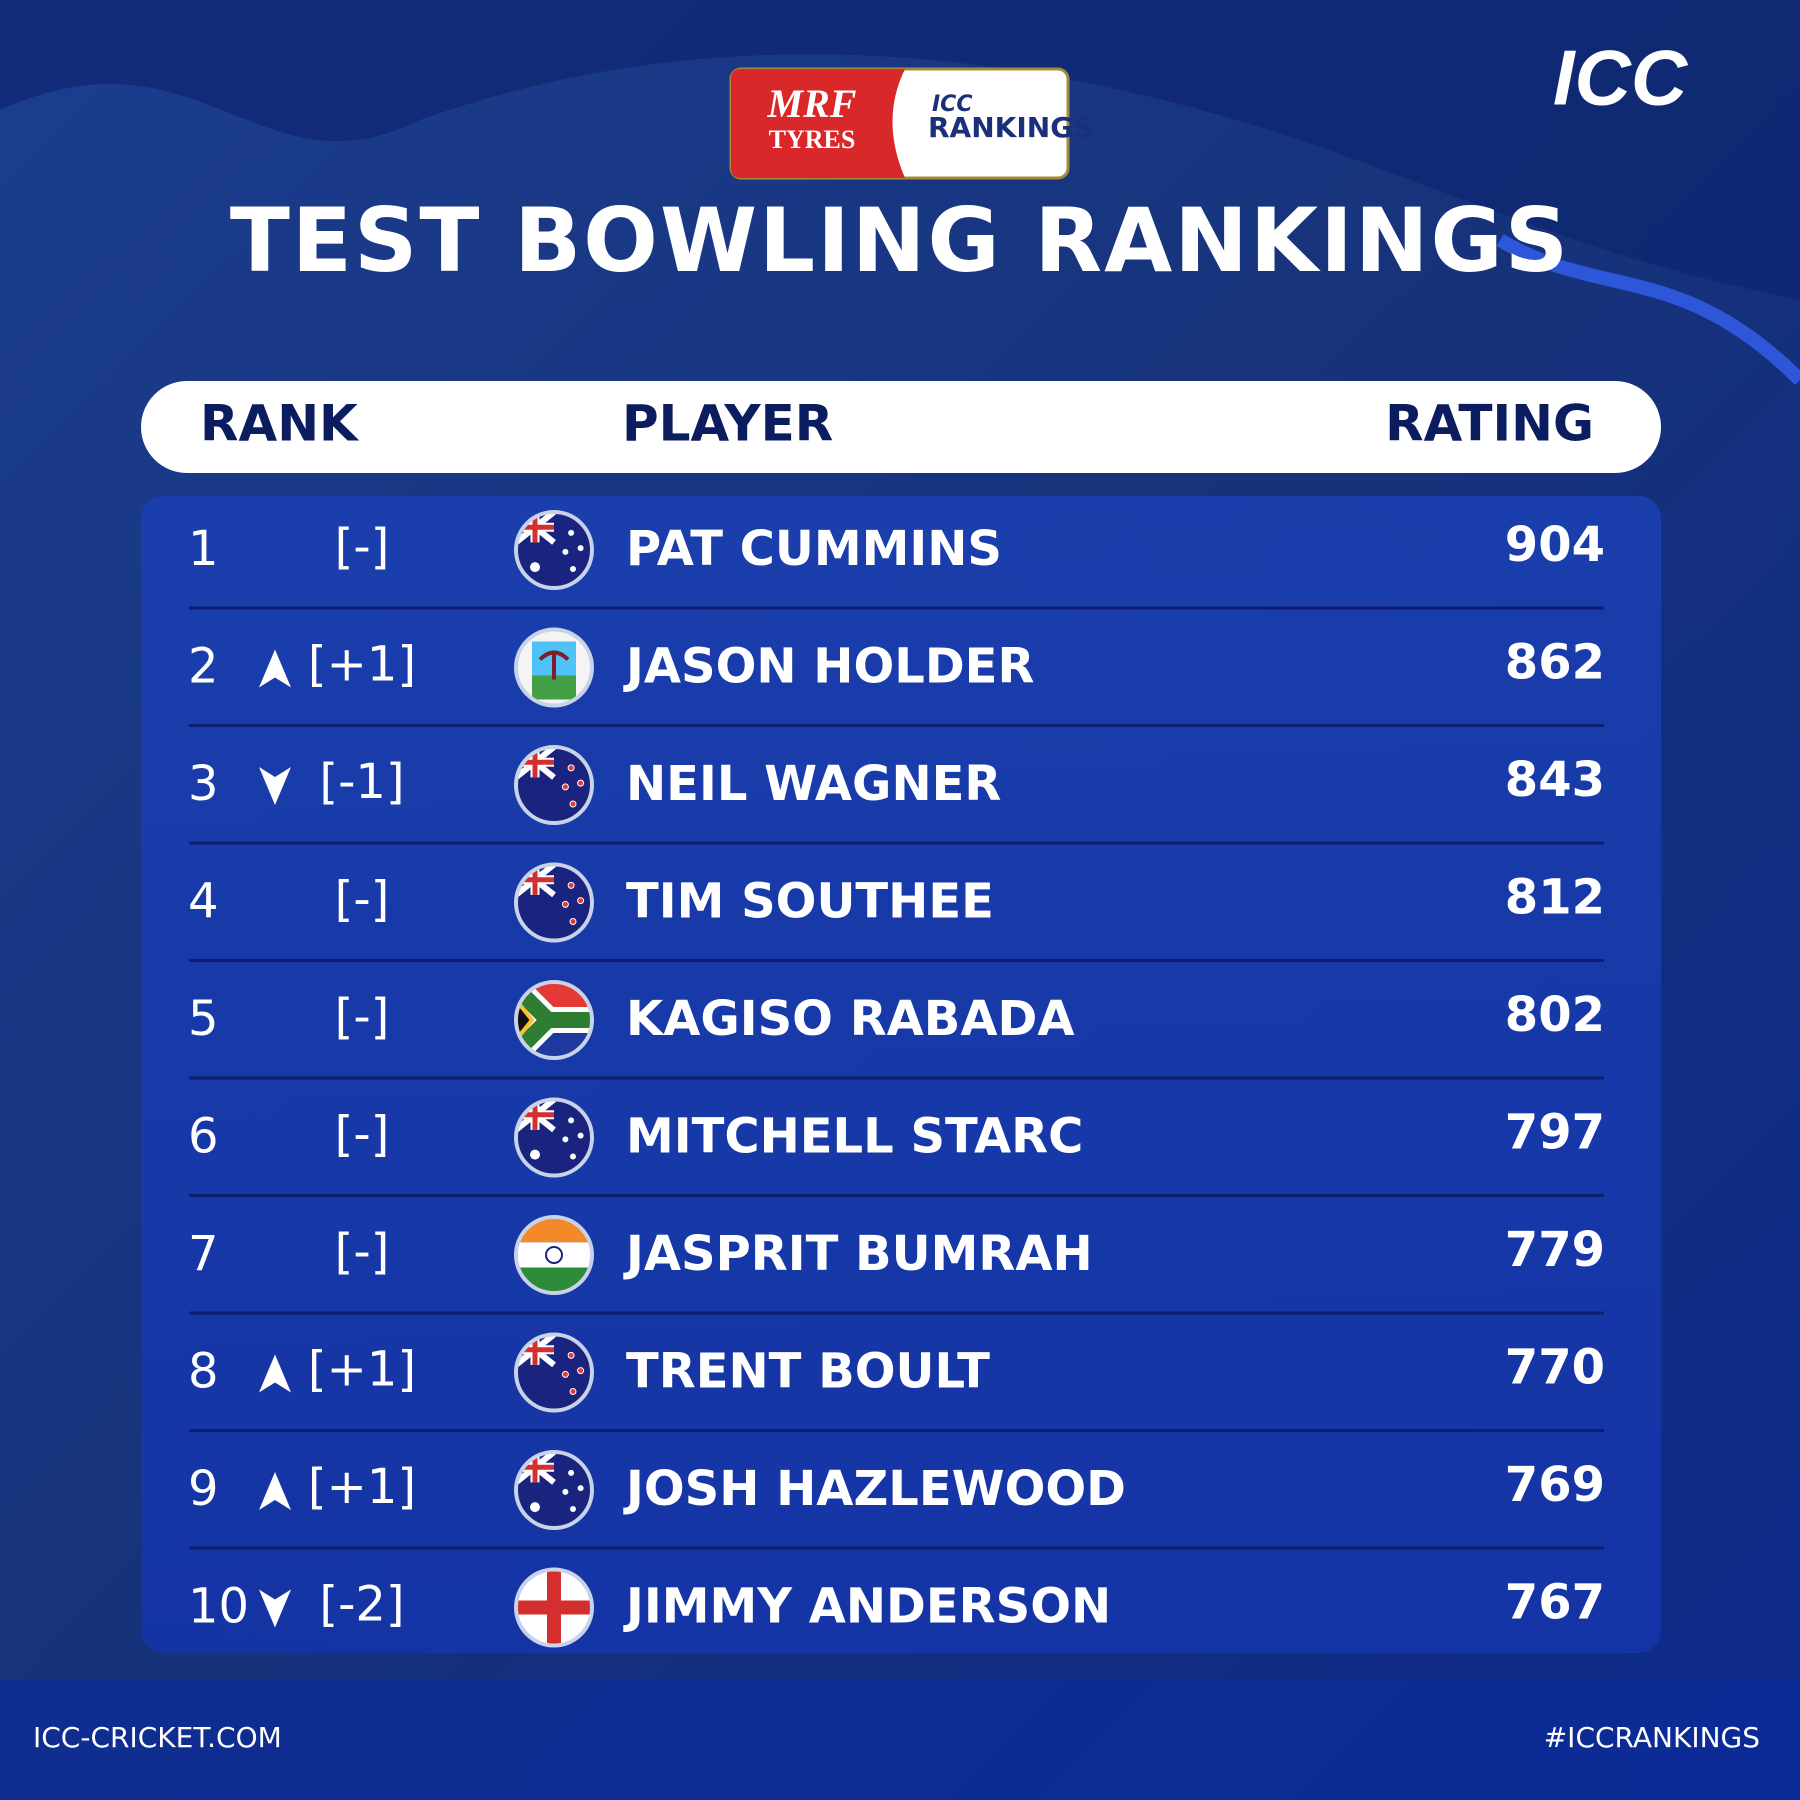  What do you see at coordinates (858, 1254) in the screenshot?
I see `player-name: JASPRIT BUMRAH` at bounding box center [858, 1254].